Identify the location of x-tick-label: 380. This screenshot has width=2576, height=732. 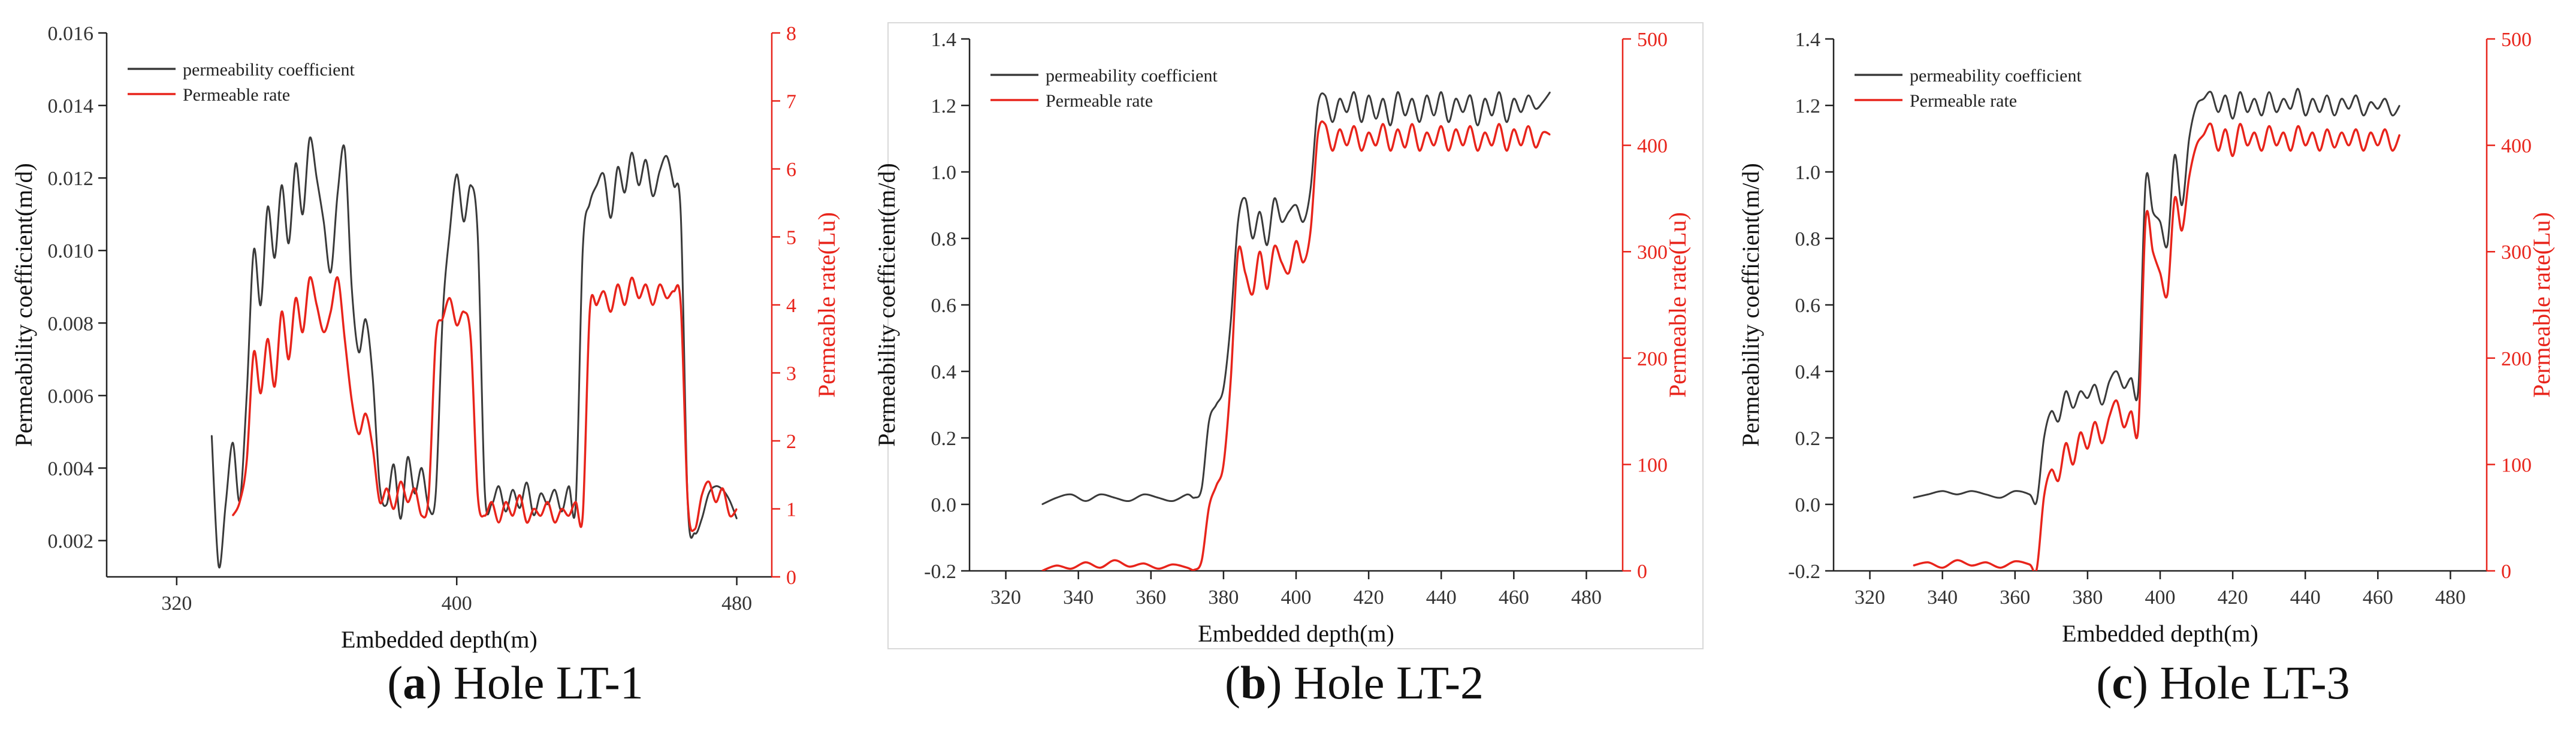
(1224, 597).